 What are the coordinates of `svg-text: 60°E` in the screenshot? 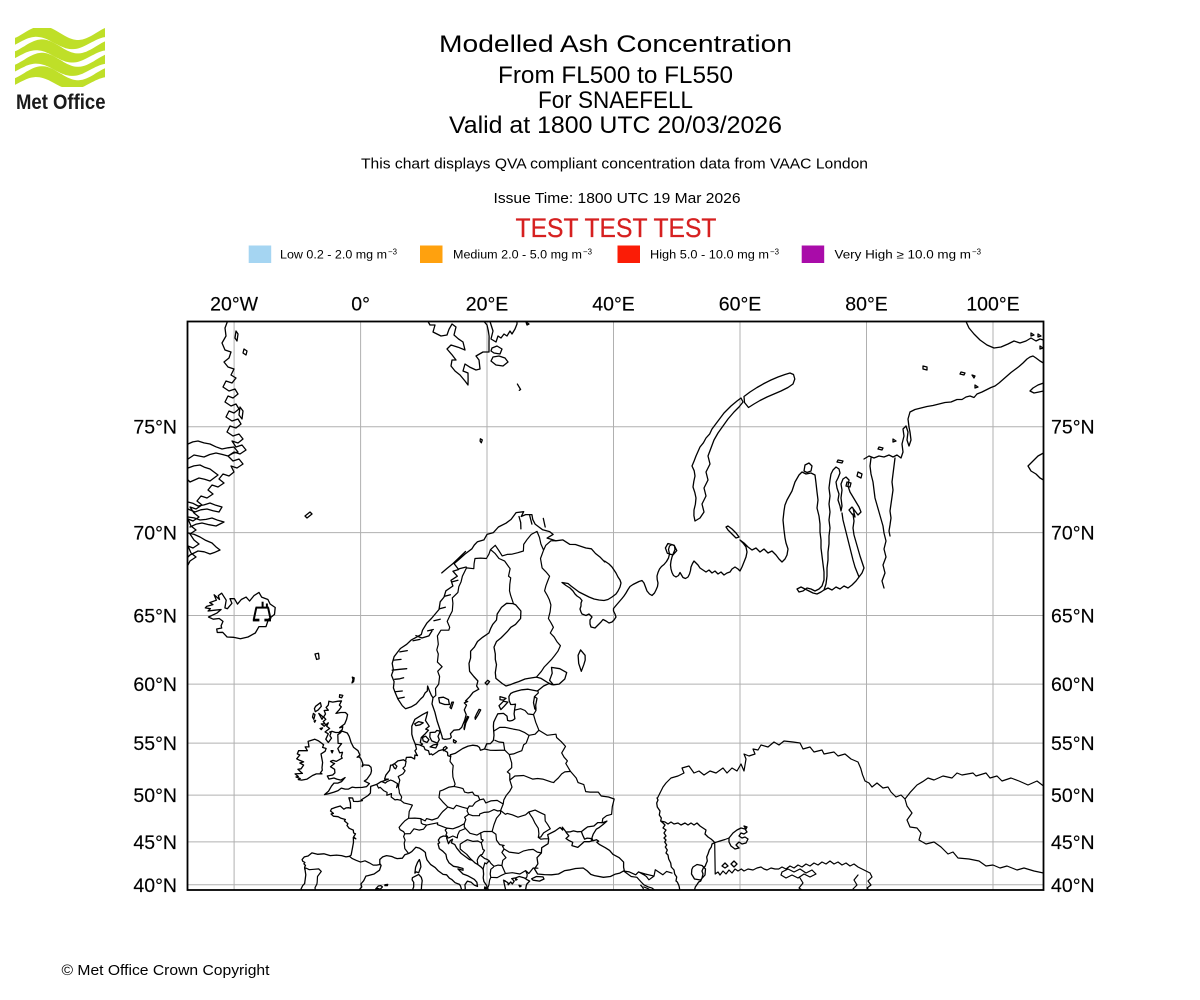 It's located at (740, 305).